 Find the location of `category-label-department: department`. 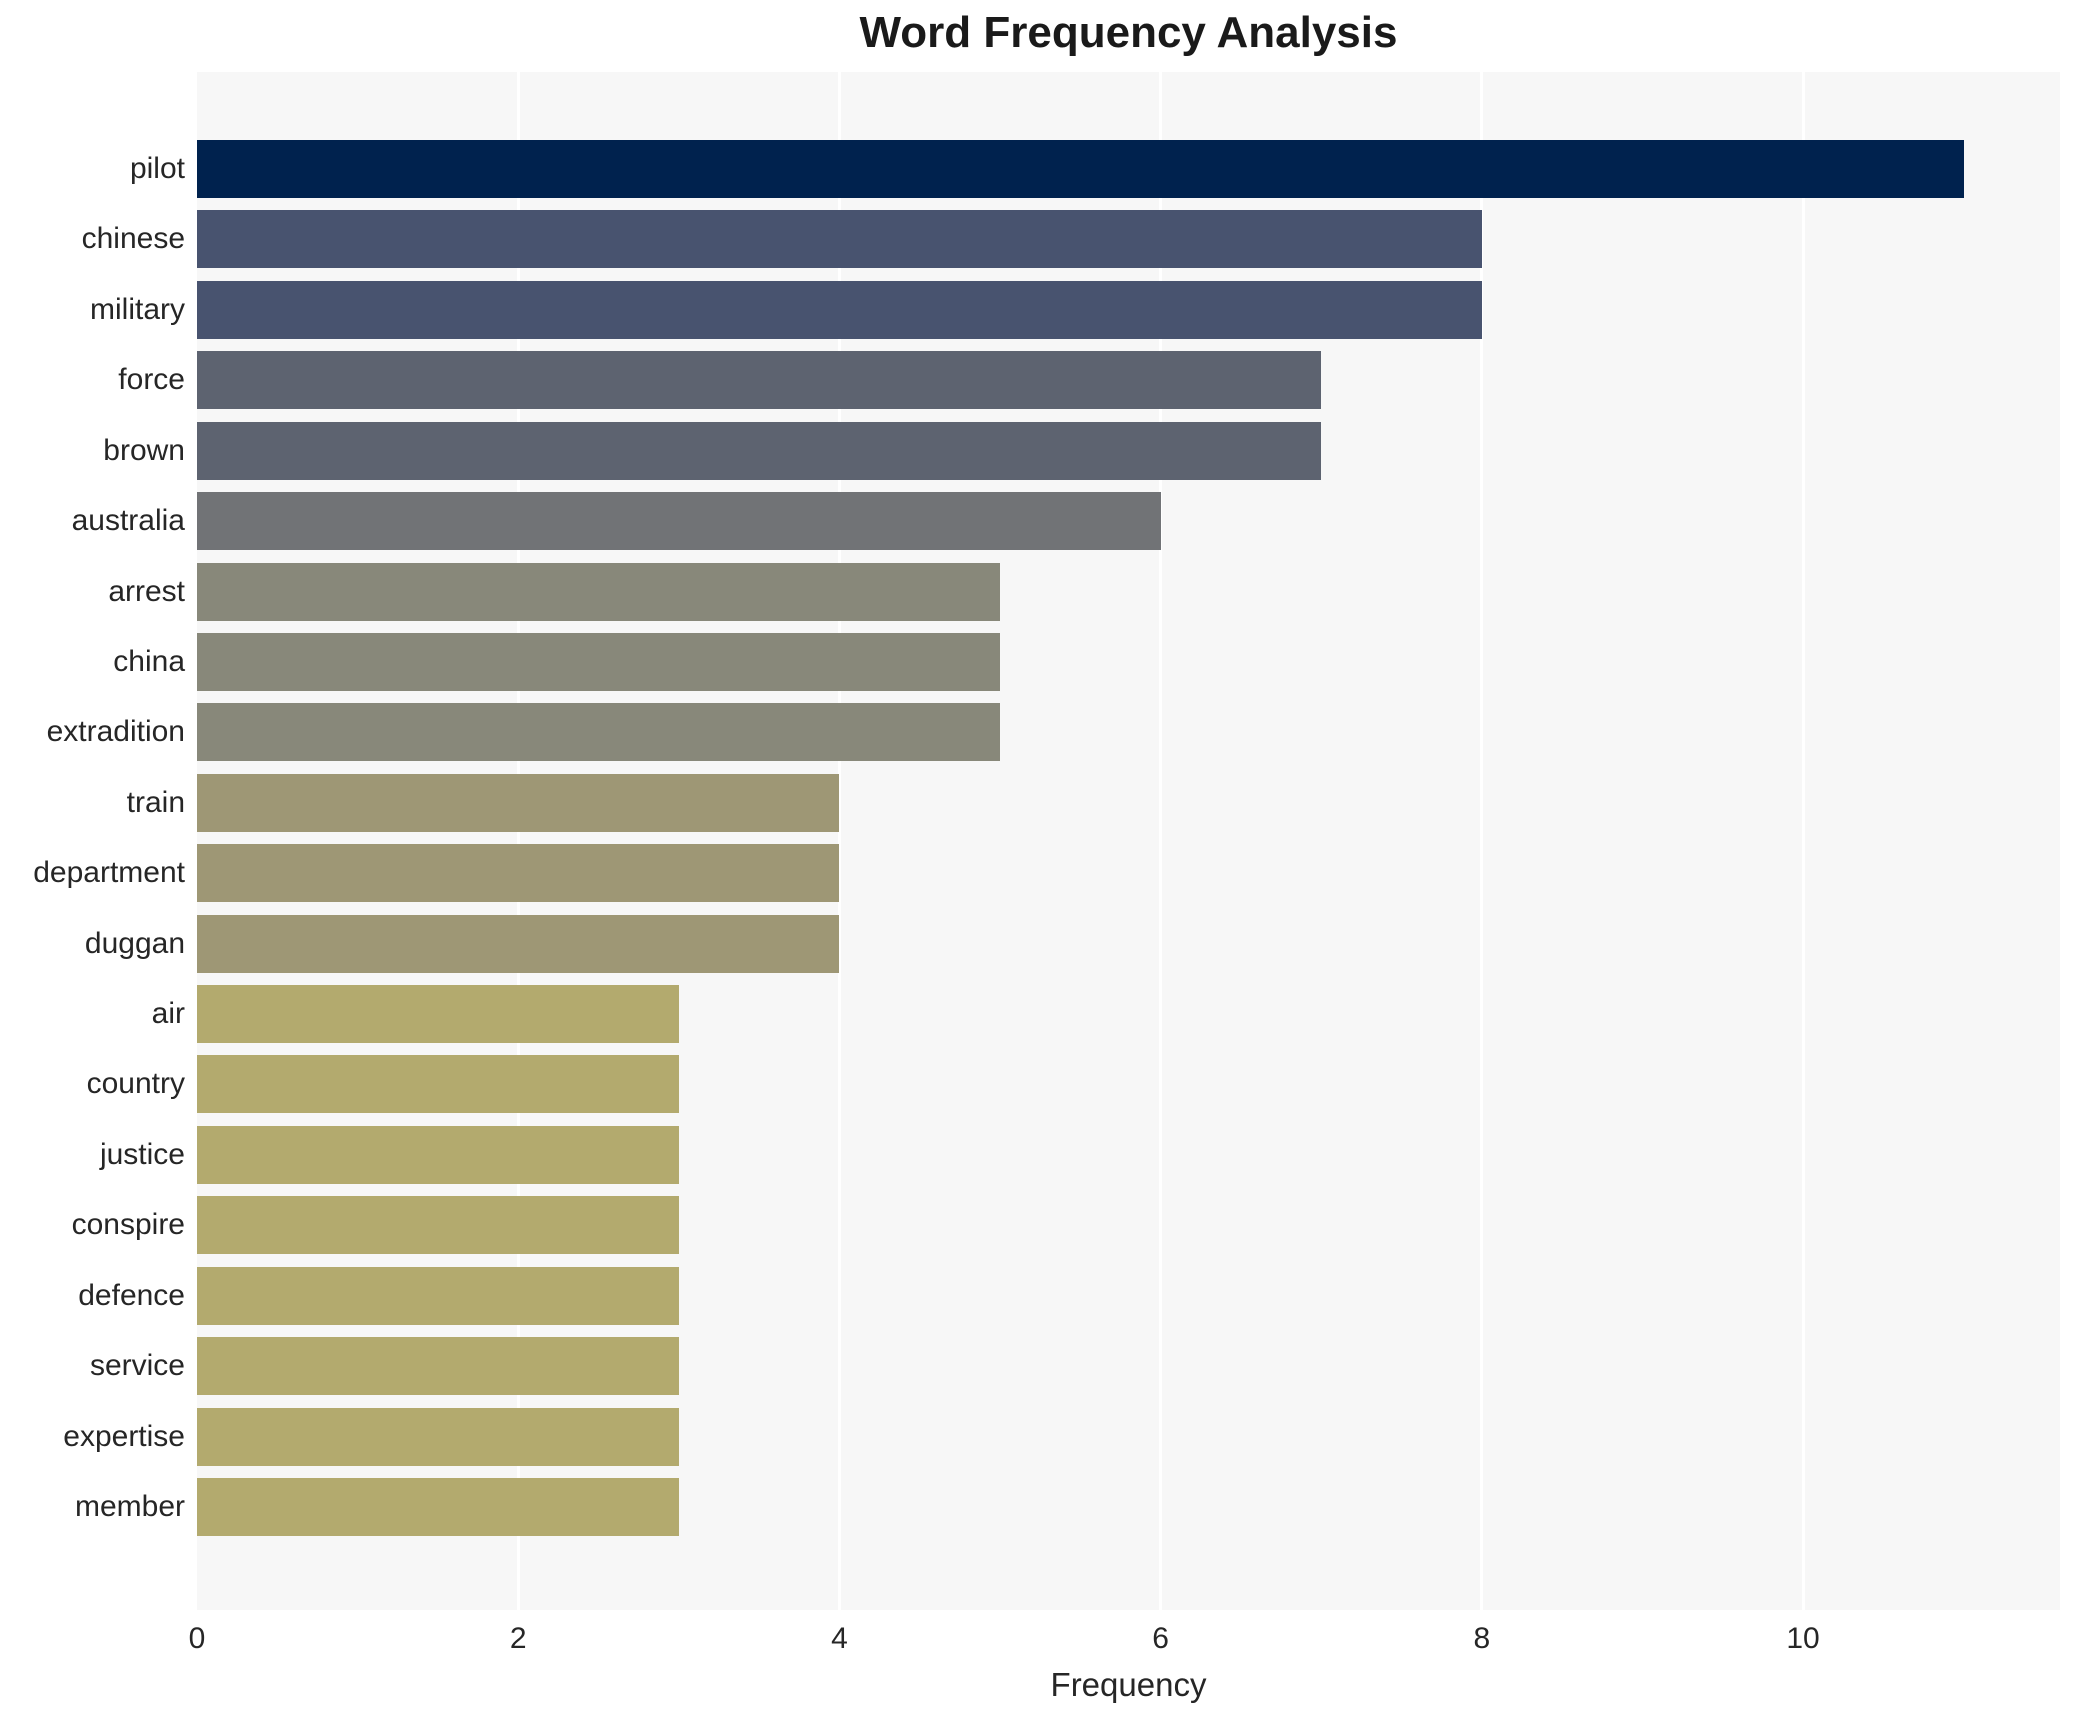

category-label-department: department is located at coordinates (109, 873).